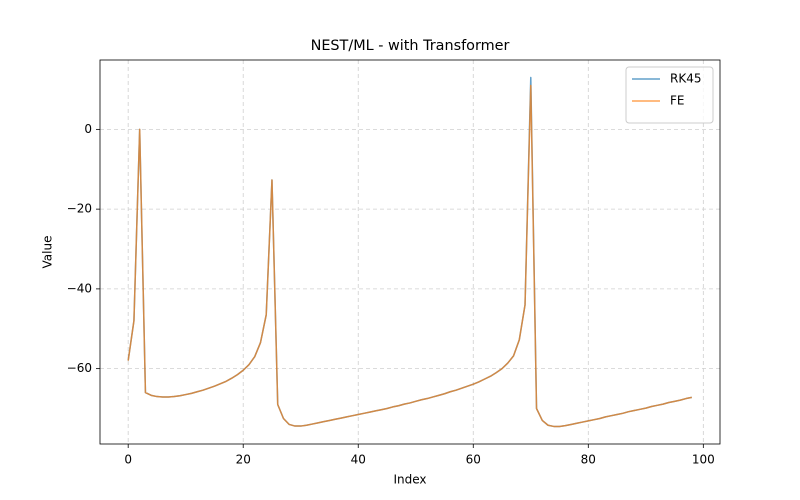  I want to click on legend-label: FE, so click(677, 101).